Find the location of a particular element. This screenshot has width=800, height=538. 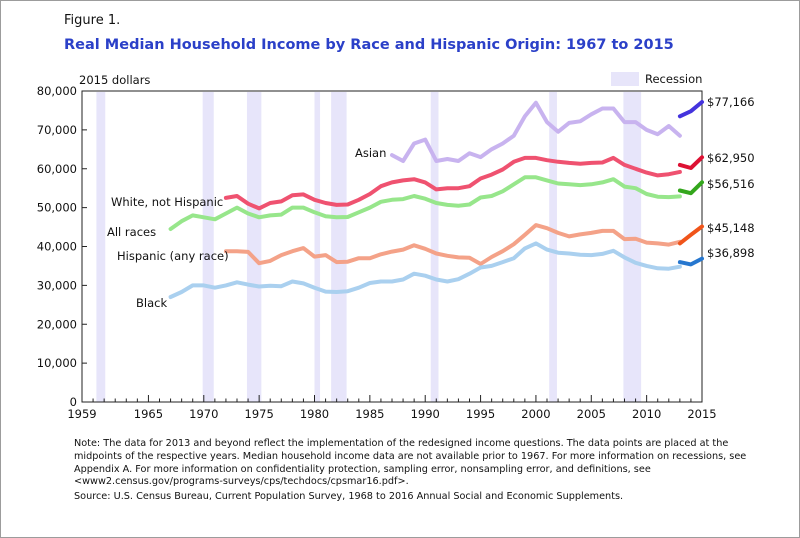

y-tick-label: 70,000 is located at coordinates (57, 130).